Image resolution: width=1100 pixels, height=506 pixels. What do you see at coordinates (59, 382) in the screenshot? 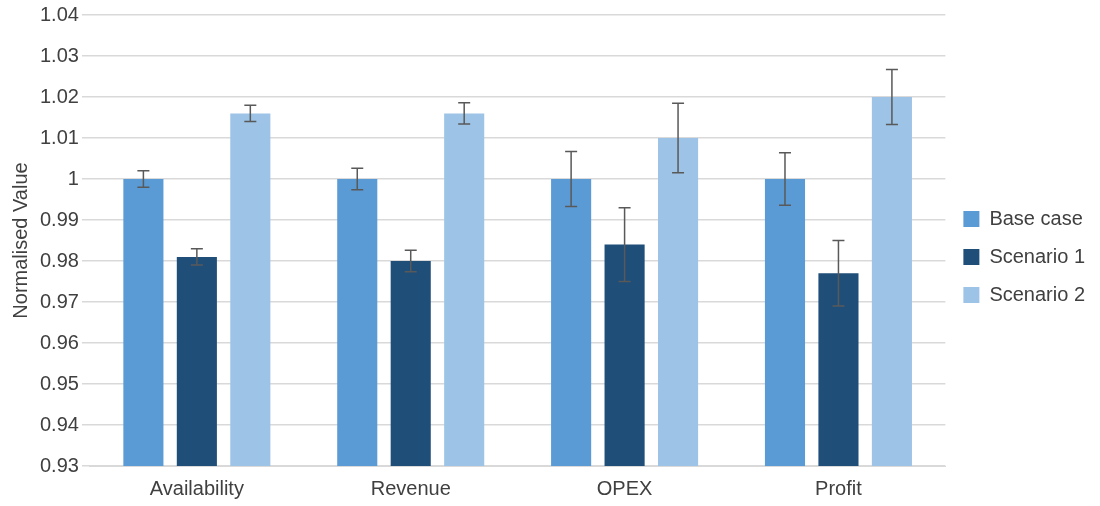
I see `y-tick-label: 0.95` at bounding box center [59, 382].